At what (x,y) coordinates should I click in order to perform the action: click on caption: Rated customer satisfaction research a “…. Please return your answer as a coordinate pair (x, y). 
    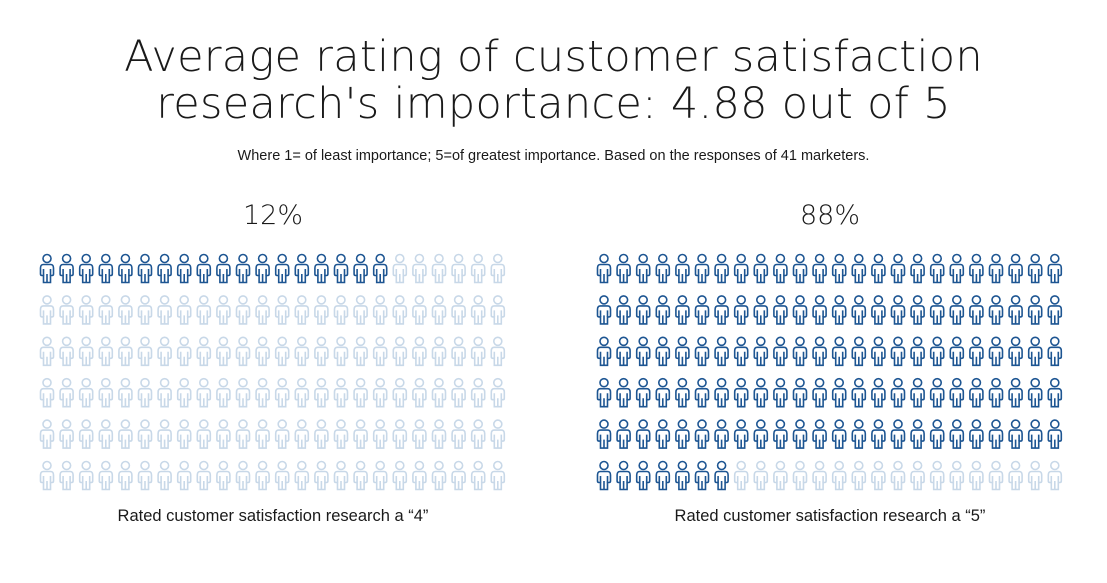
    Looking at the image, I should click on (830, 516).